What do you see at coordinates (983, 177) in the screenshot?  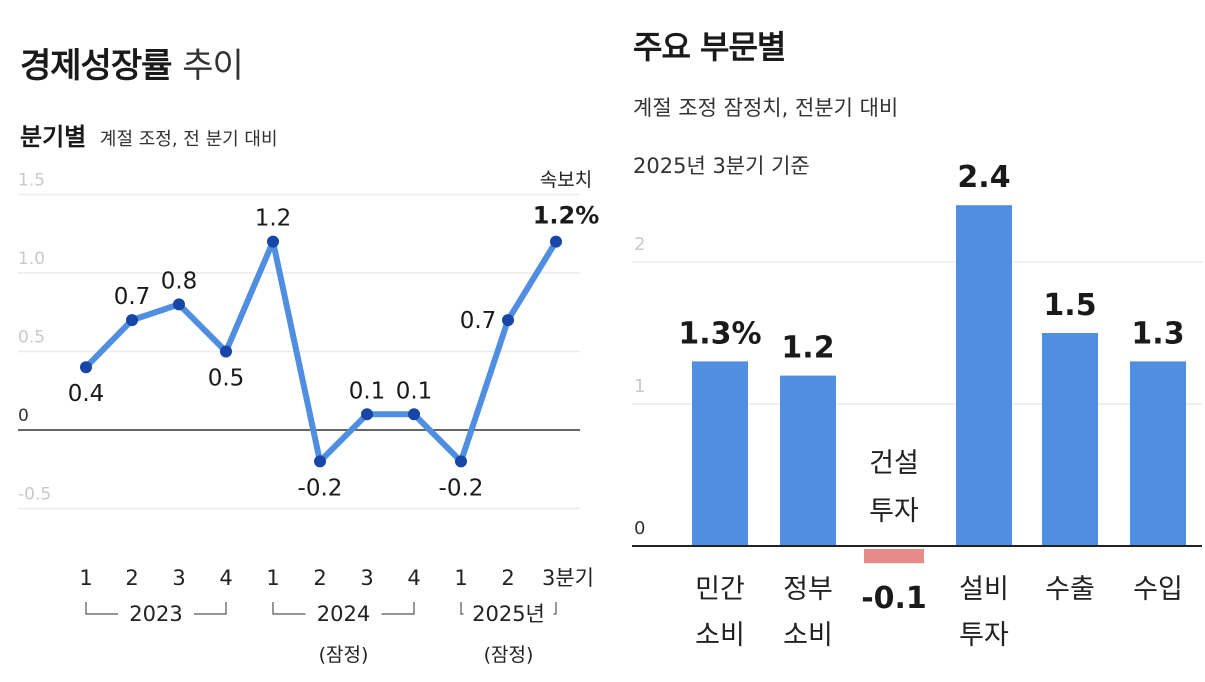 I see `bar-value-label: 2.4` at bounding box center [983, 177].